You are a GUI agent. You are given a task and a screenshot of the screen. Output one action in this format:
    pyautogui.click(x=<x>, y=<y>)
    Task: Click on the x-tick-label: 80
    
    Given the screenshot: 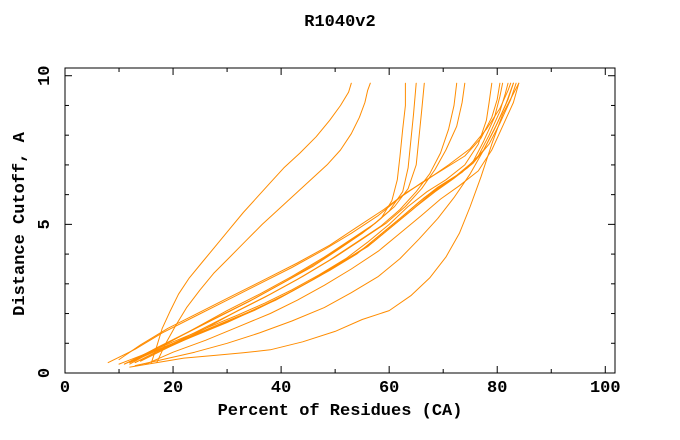 What is the action you would take?
    pyautogui.click(x=497, y=388)
    